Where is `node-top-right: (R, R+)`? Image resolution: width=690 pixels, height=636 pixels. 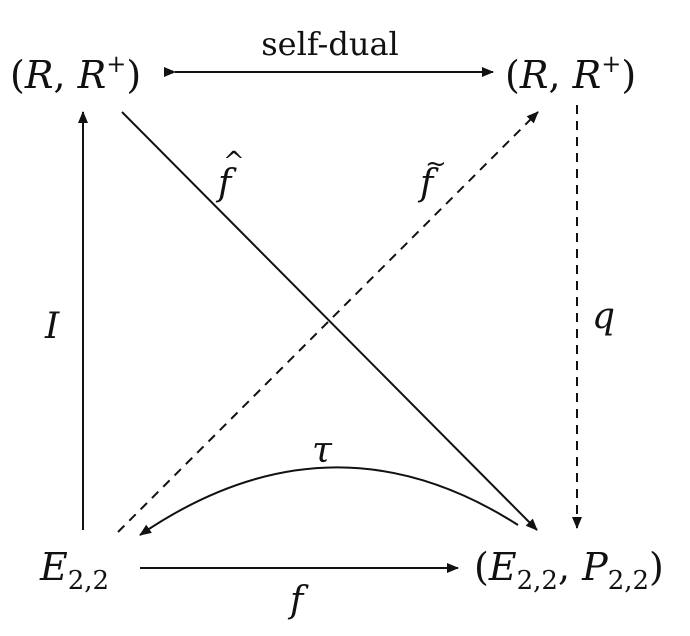 node-top-right: (R, R+) is located at coordinates (570, 73).